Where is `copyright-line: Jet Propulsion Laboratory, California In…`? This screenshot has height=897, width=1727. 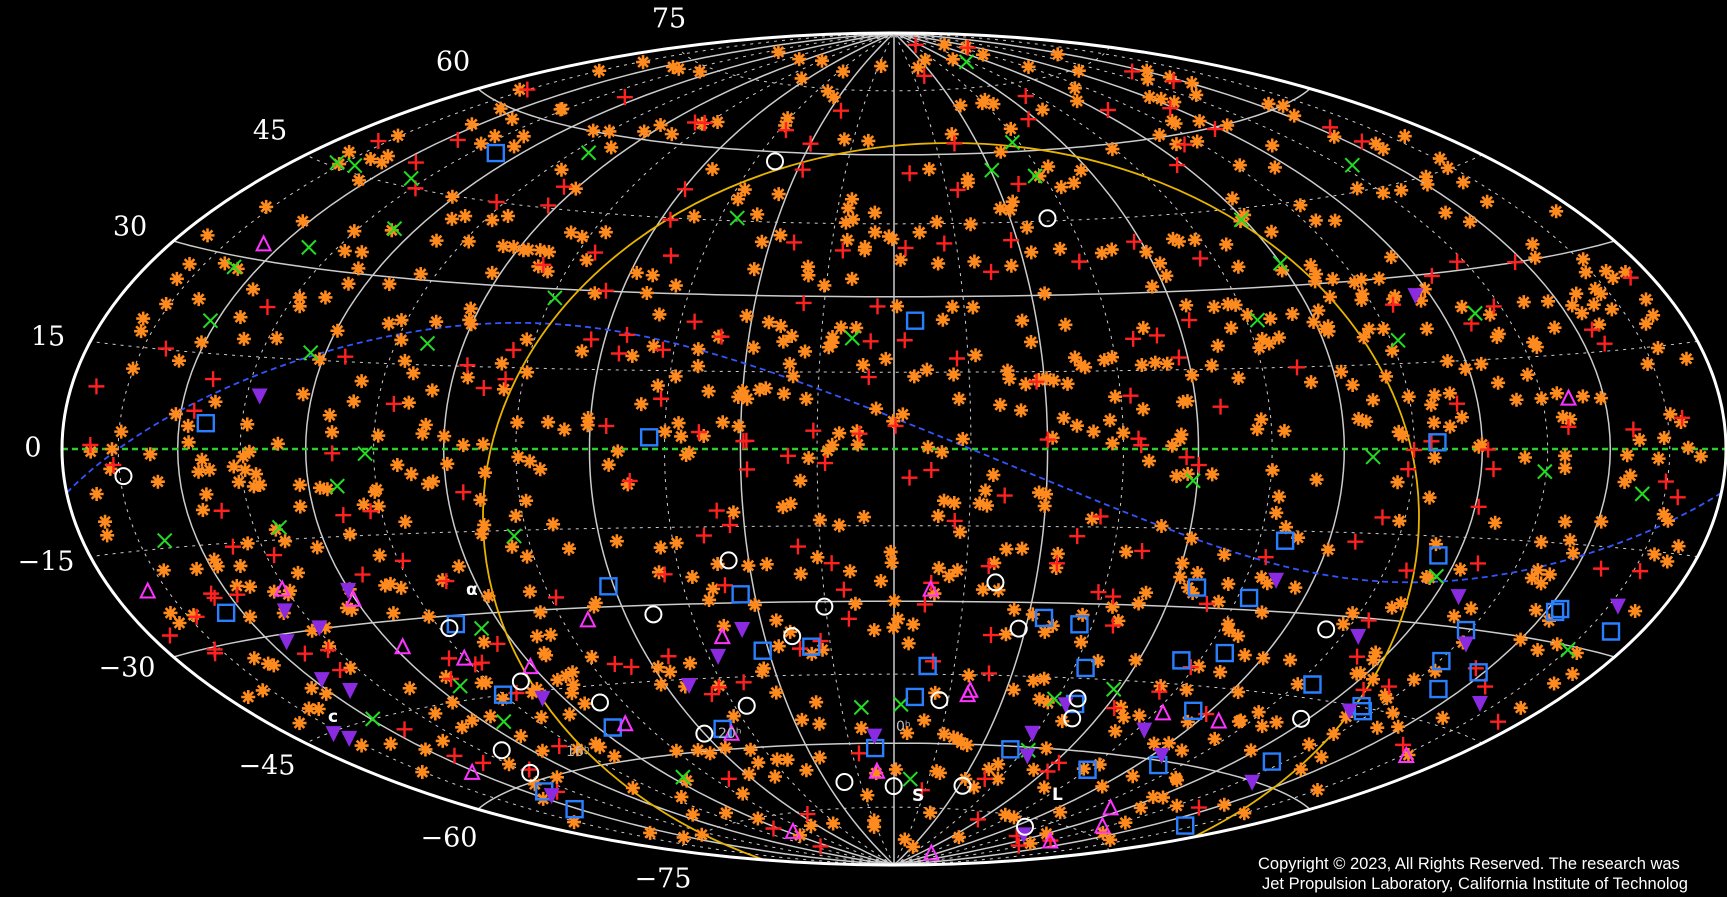
copyright-line: Jet Propulsion Laboratory, California In… is located at coordinates (1475, 884).